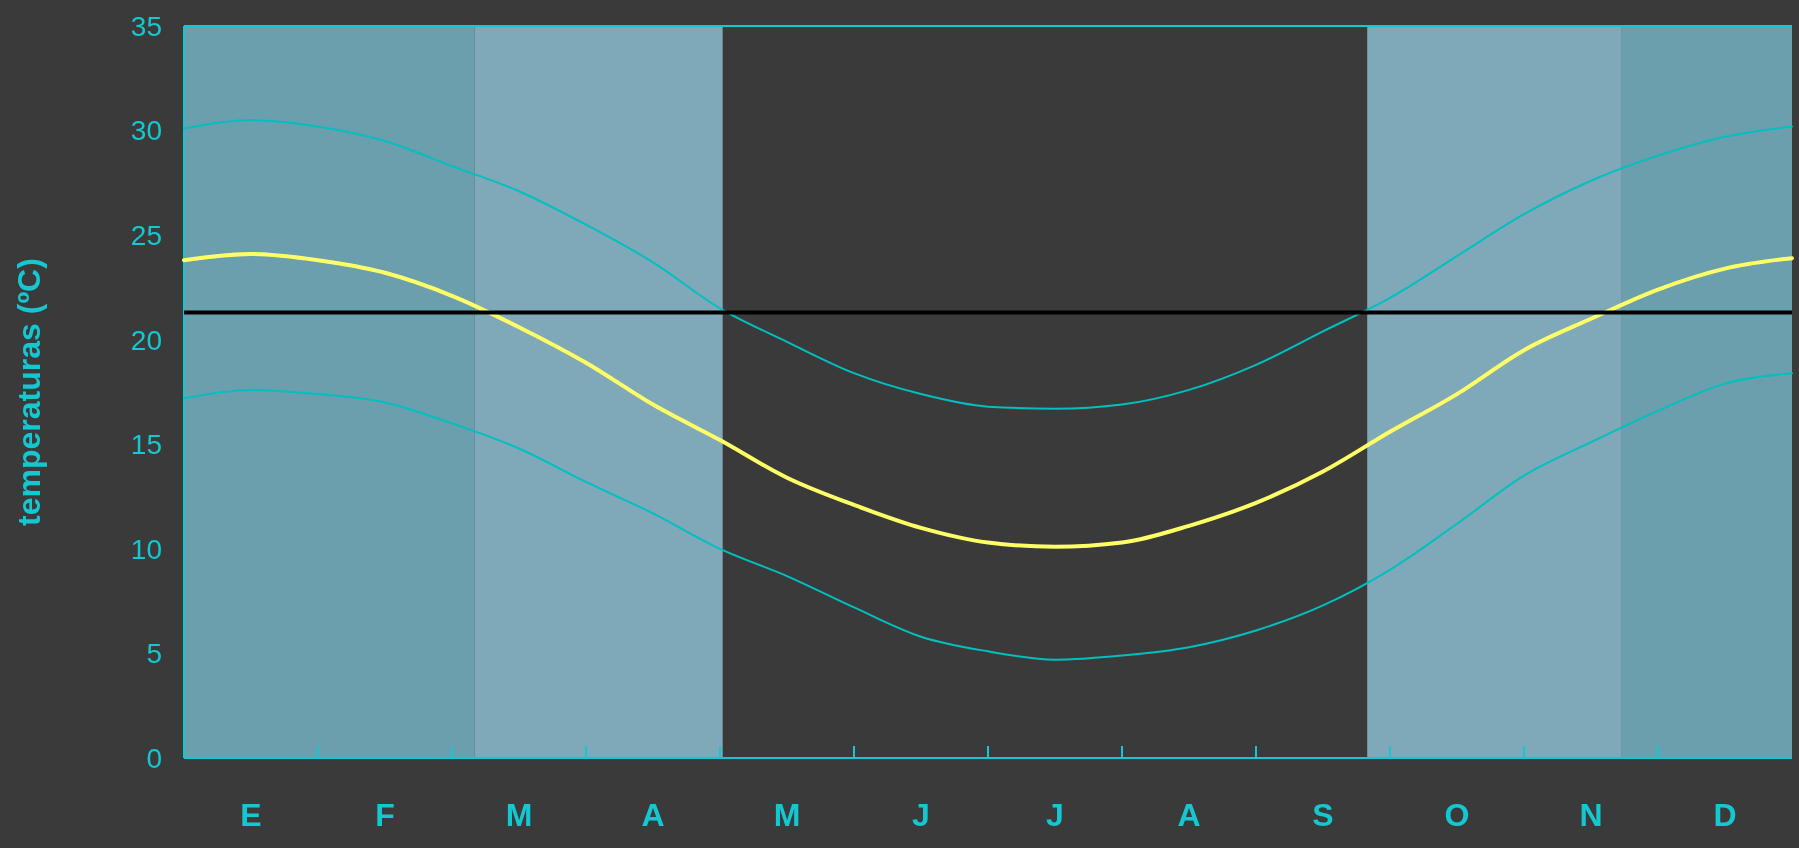 This screenshot has height=848, width=1799. I want to click on y-tick-label: 5, so click(154, 654).